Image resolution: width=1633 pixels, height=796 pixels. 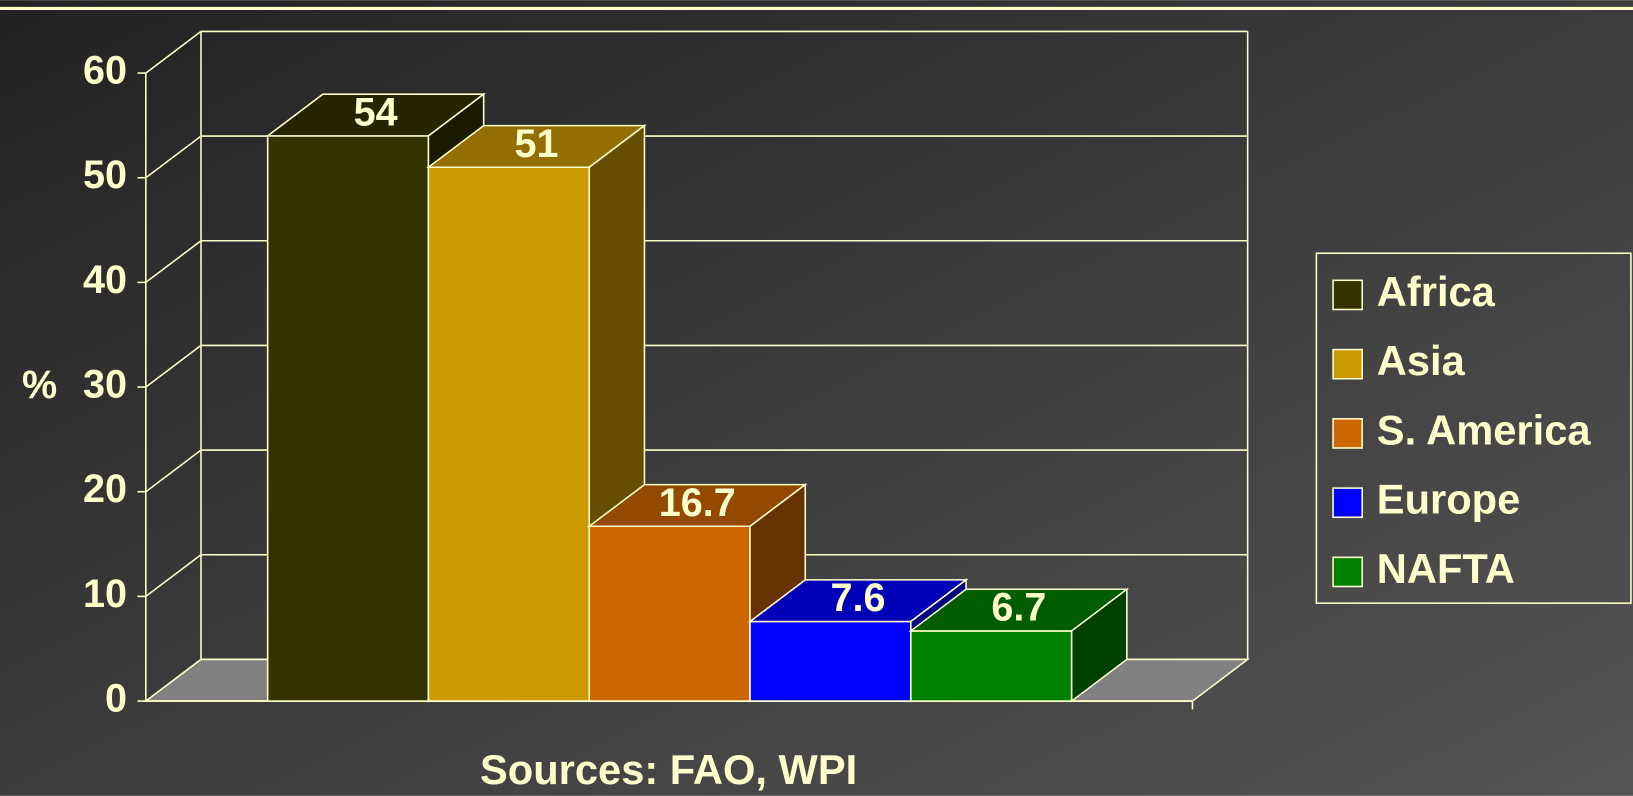 I want to click on y-tick-label: 0, so click(x=116, y=699).